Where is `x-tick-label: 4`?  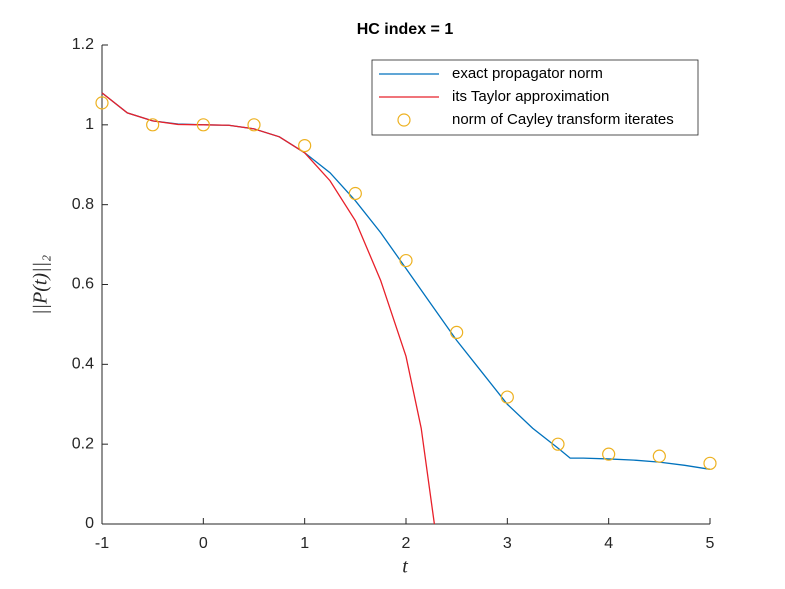
x-tick-label: 4 is located at coordinates (608, 543).